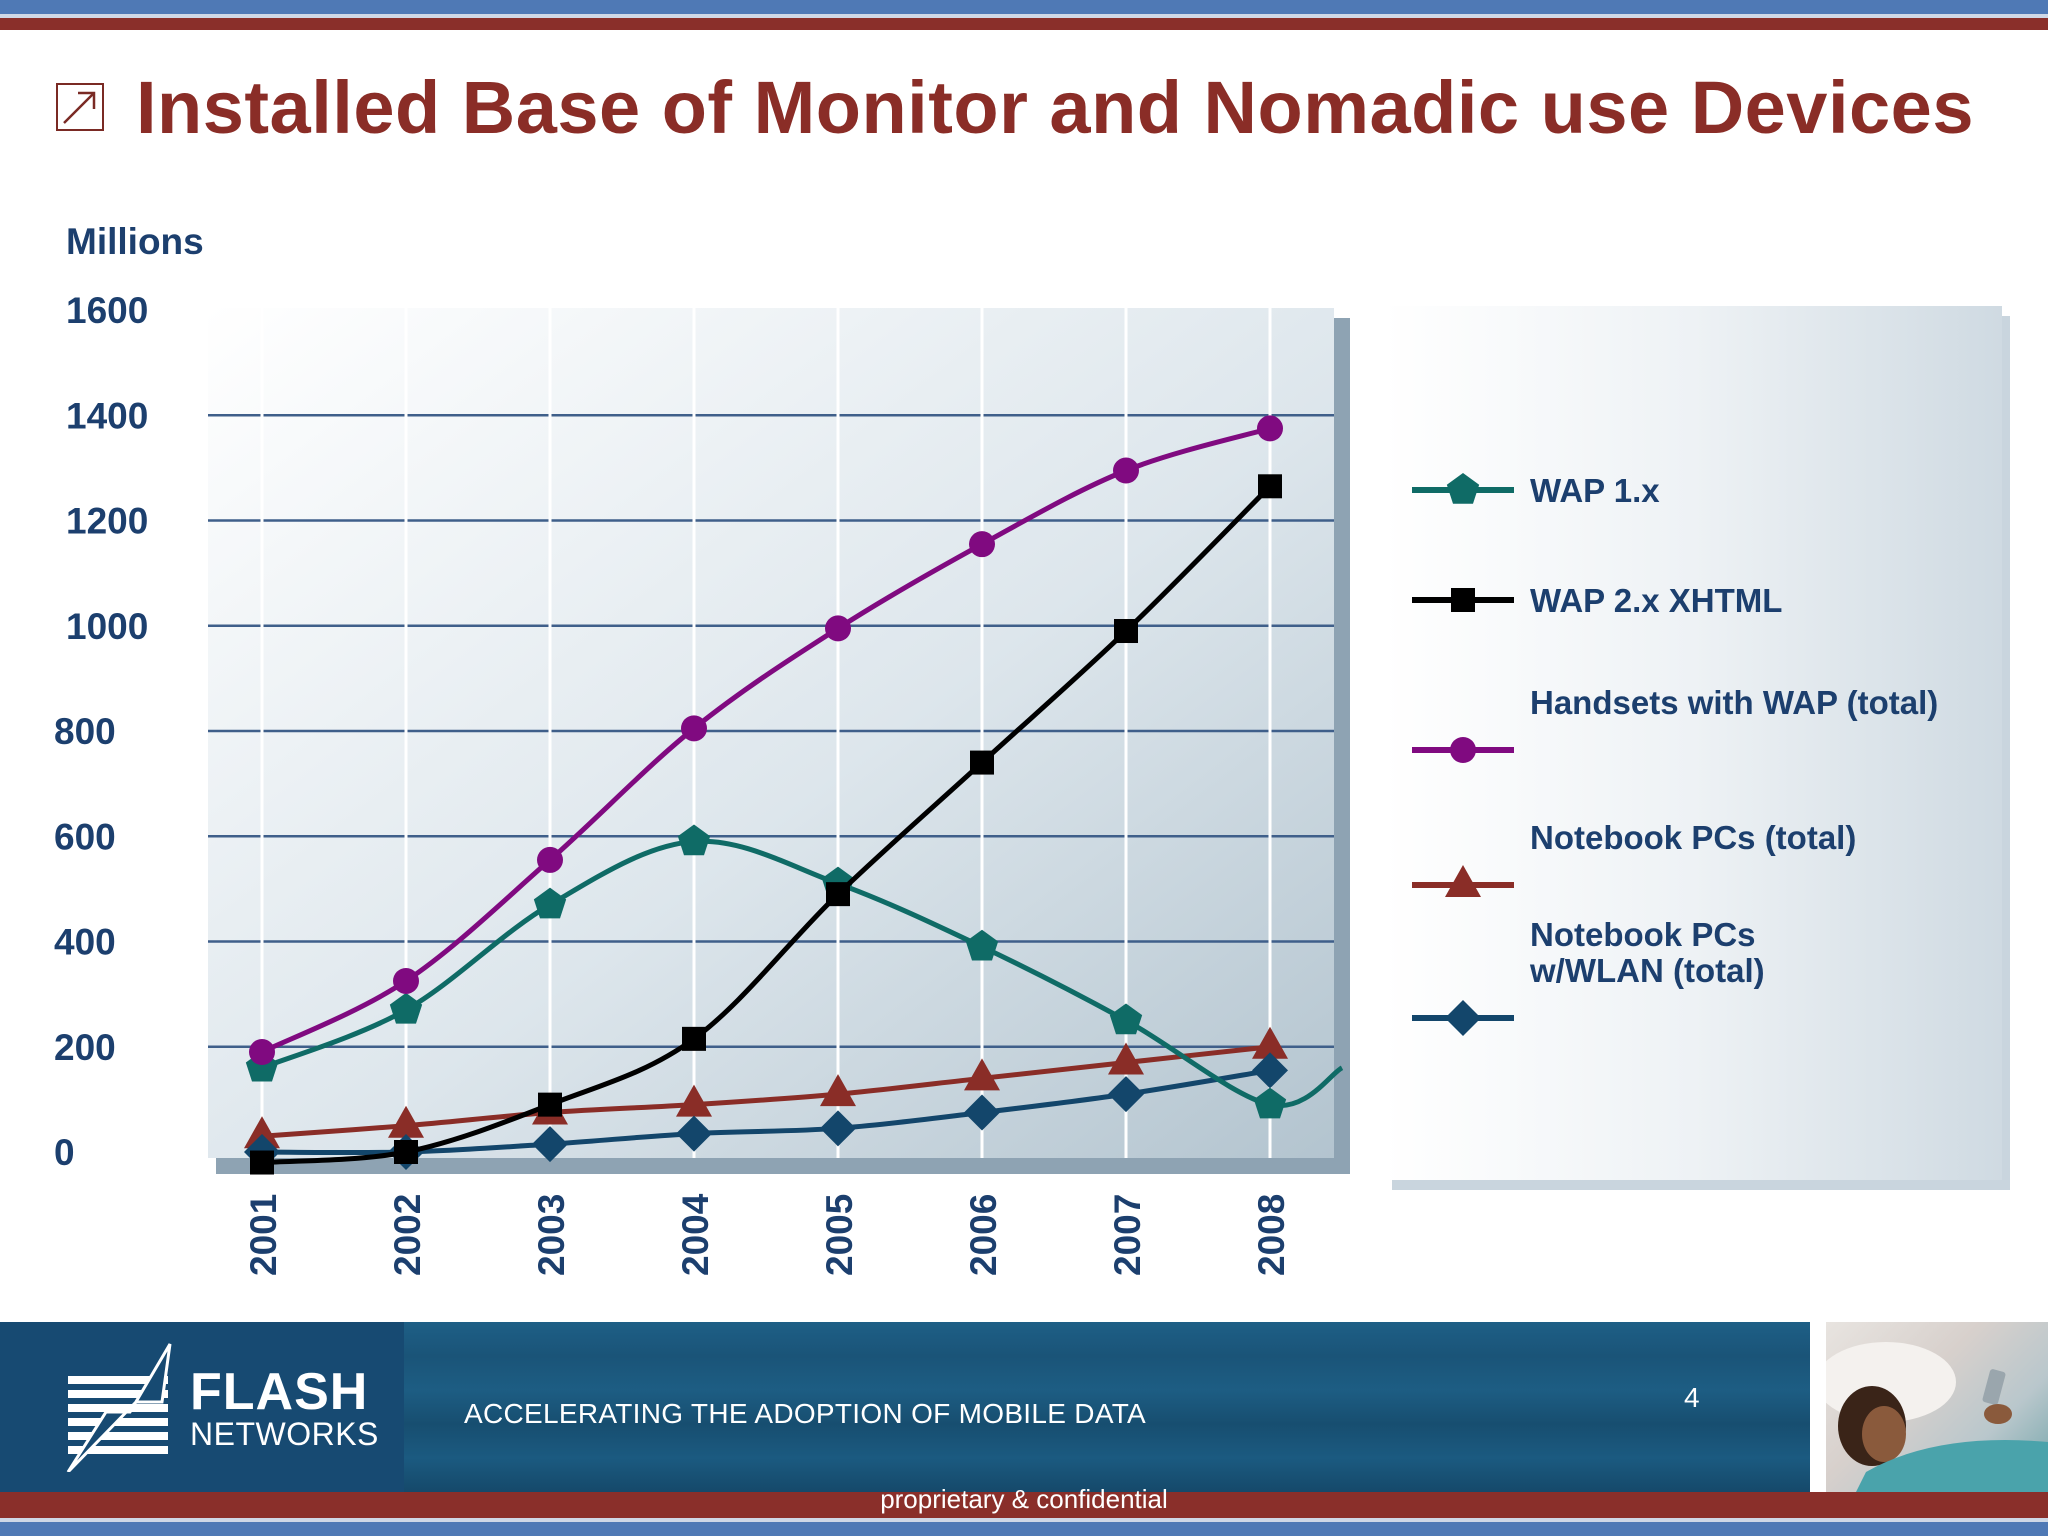  Describe the element at coordinates (1643, 934) in the screenshot. I see `legend-label: Notebook PCs` at that location.